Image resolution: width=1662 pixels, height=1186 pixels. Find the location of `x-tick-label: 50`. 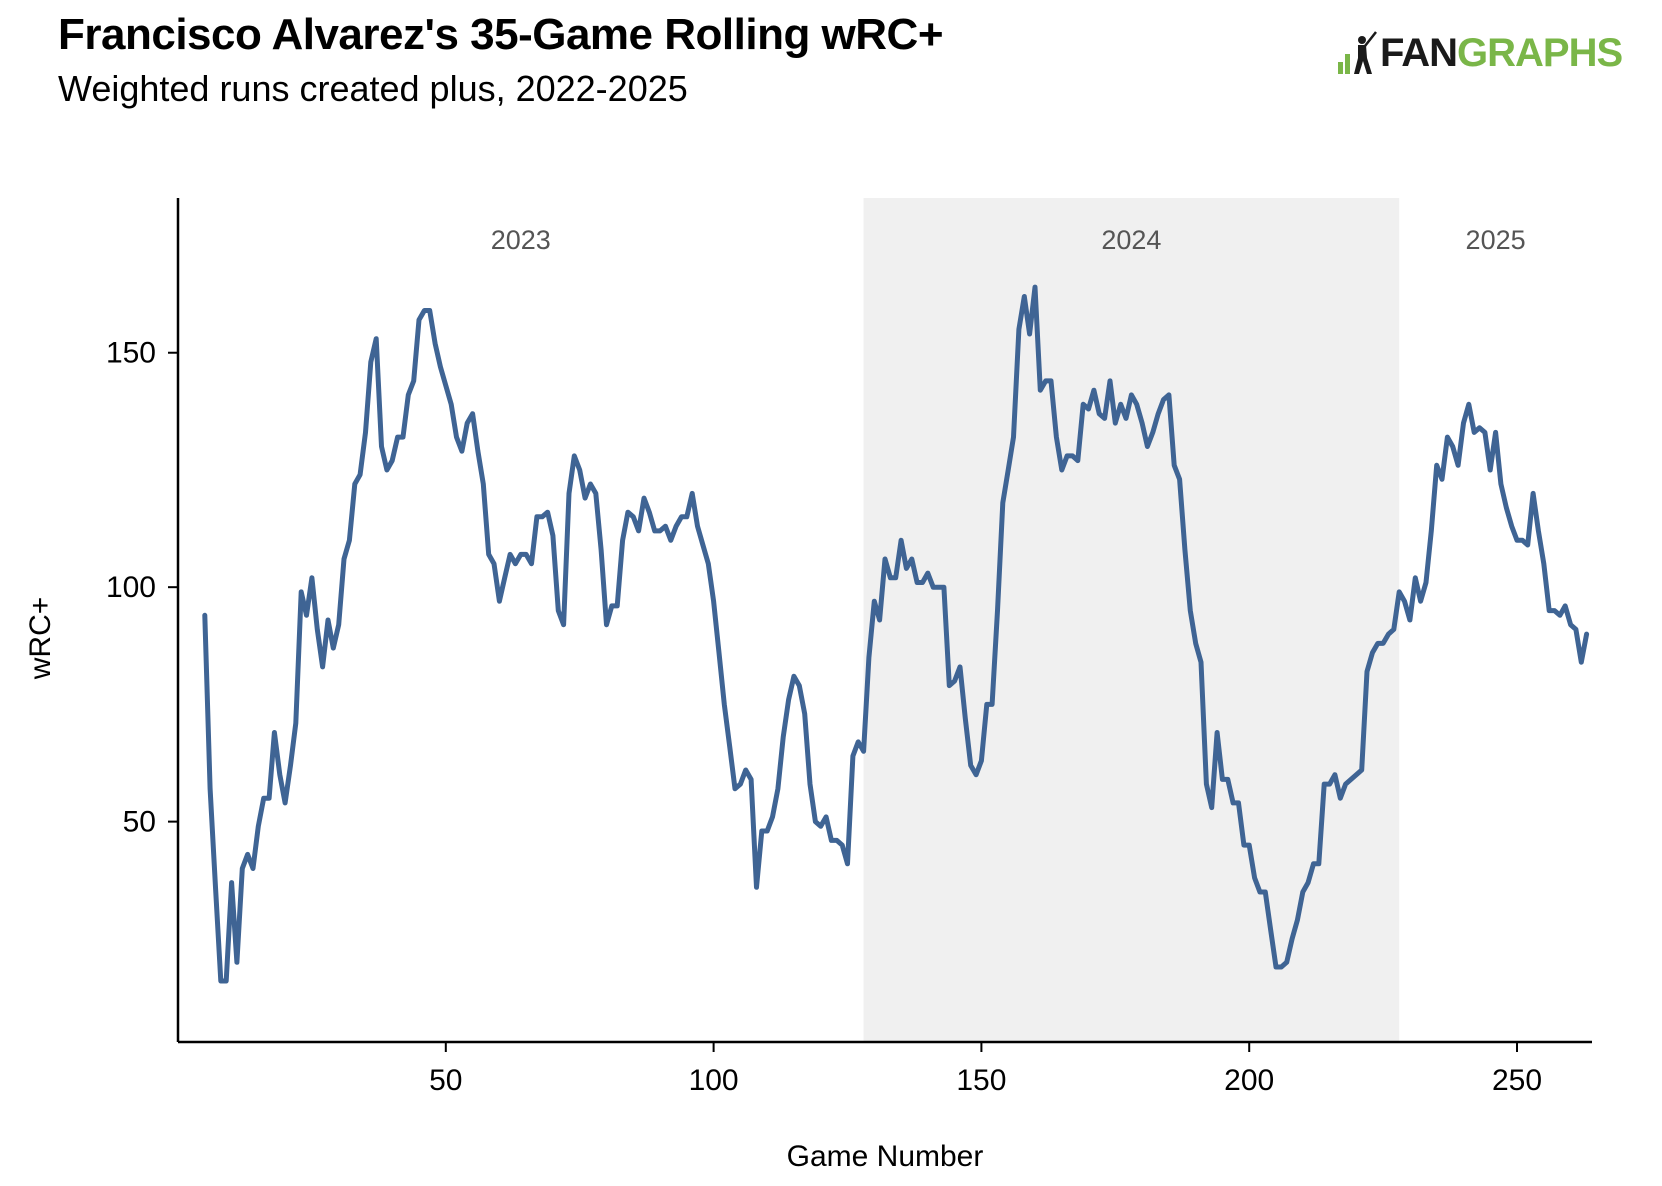

x-tick-label: 50 is located at coordinates (445, 1080).